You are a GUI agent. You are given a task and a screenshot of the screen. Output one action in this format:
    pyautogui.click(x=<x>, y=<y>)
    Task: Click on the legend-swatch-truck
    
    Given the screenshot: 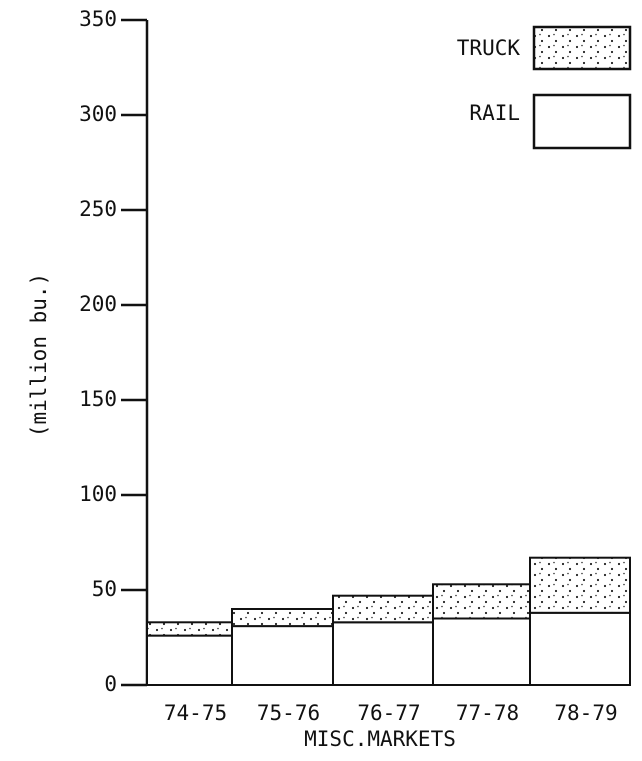 What is the action you would take?
    pyautogui.click(x=582, y=48)
    